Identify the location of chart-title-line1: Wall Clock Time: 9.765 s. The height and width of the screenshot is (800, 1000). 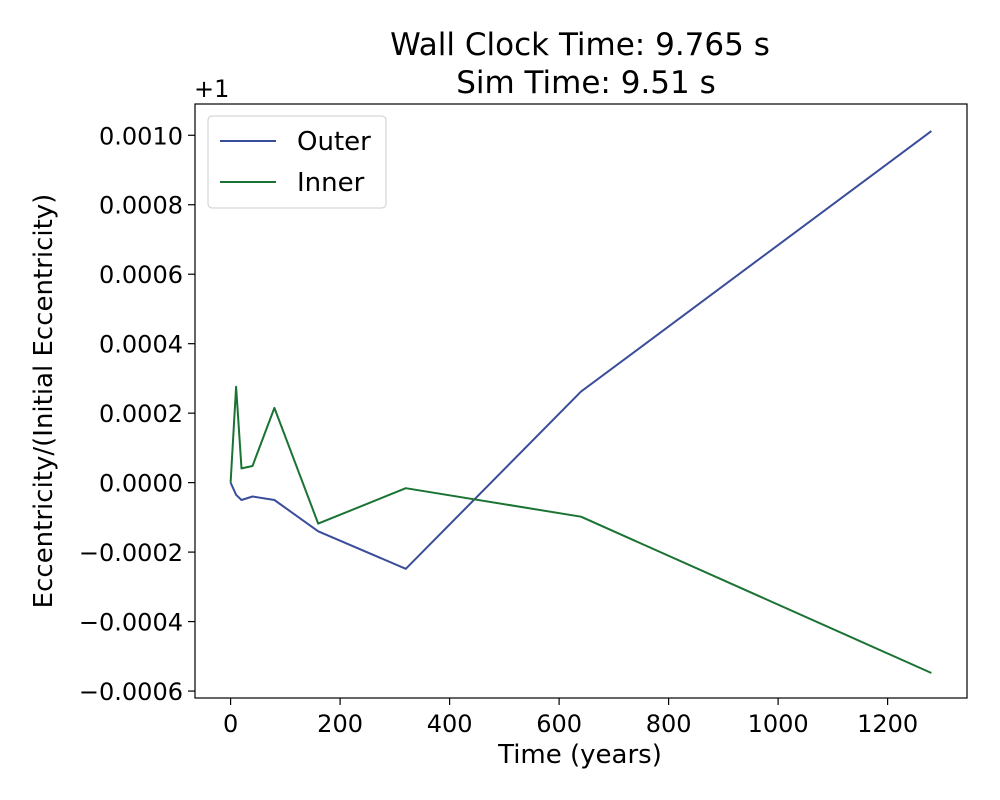
(580, 45).